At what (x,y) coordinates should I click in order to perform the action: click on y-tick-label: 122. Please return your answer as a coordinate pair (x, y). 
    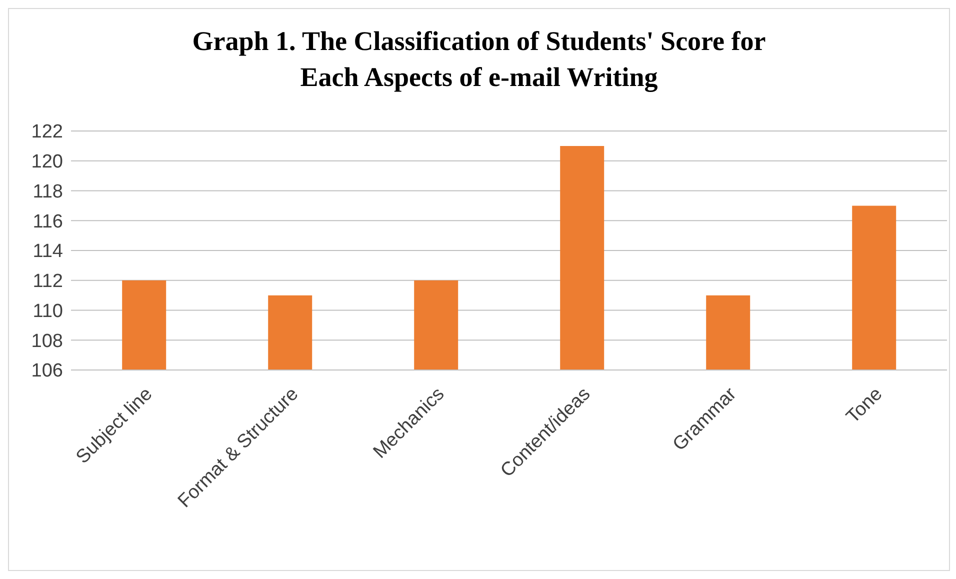
    Looking at the image, I should click on (47, 132).